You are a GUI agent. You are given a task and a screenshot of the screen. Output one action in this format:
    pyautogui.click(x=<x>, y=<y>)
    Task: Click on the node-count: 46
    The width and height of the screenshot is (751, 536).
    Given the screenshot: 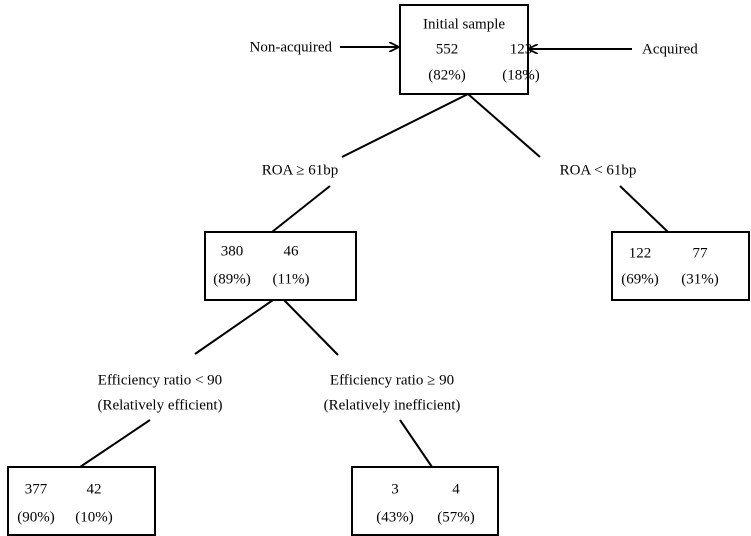 What is the action you would take?
    pyautogui.click(x=292, y=251)
    